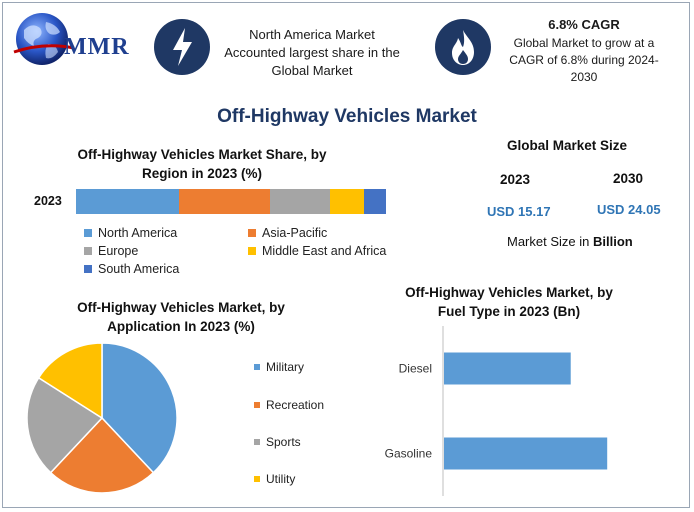 This screenshot has width=694, height=512. Describe the element at coordinates (347, 201) in the screenshot. I see `region-bar-segment-middle-east-and-africa` at that location.